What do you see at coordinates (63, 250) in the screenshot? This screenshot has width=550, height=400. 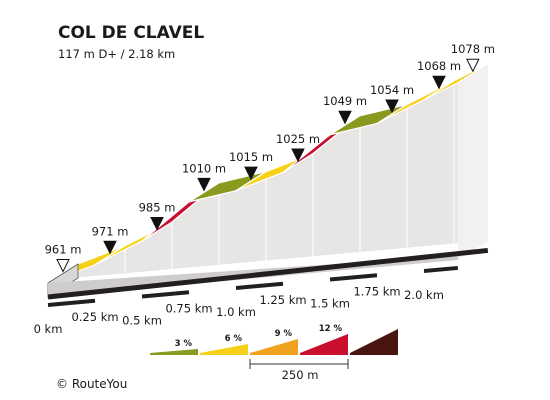 I see `altitude-label: 961 m` at bounding box center [63, 250].